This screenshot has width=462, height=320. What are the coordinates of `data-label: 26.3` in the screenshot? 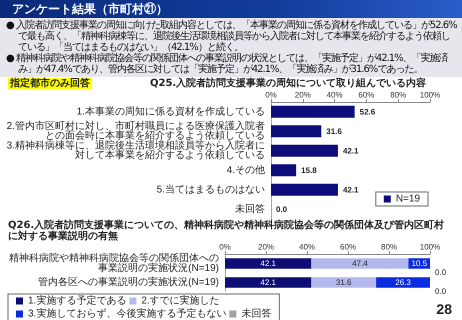 It's located at (403, 282).